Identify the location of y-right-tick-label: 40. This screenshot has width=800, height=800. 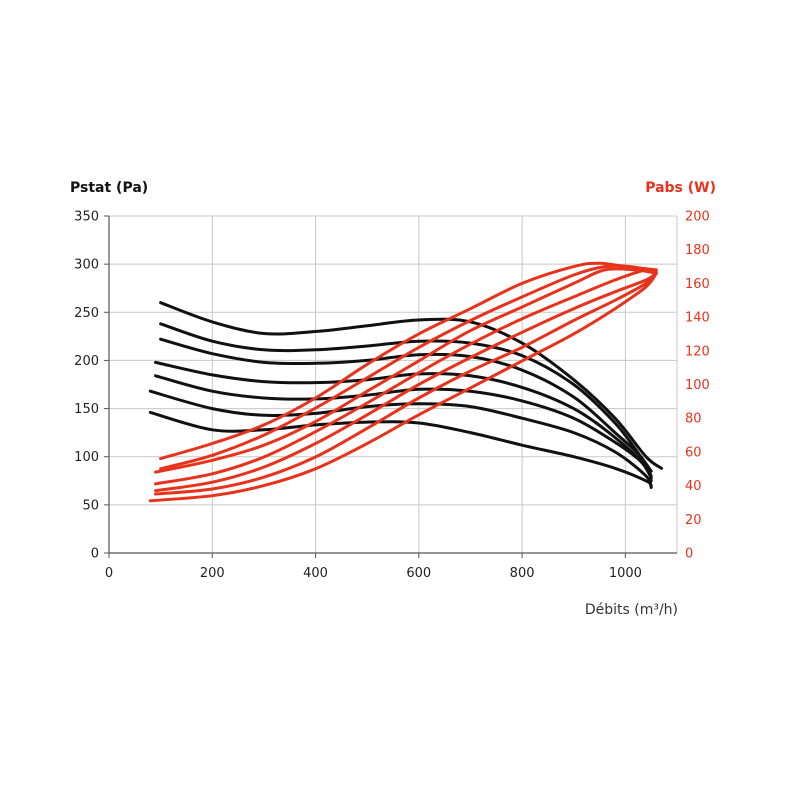
(693, 486).